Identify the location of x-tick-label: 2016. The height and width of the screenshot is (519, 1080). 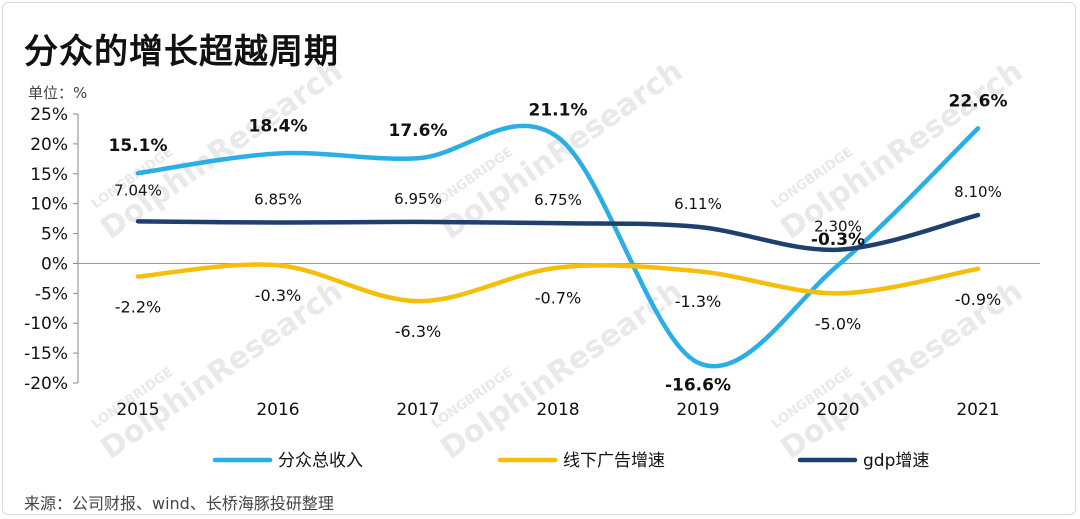
(277, 410).